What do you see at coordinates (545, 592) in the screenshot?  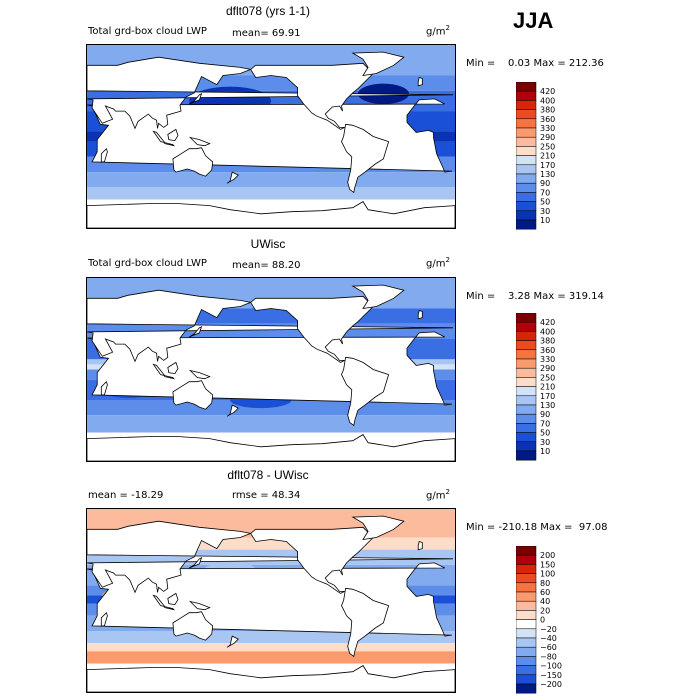 I see `colorbar-tick-label: 60` at bounding box center [545, 592].